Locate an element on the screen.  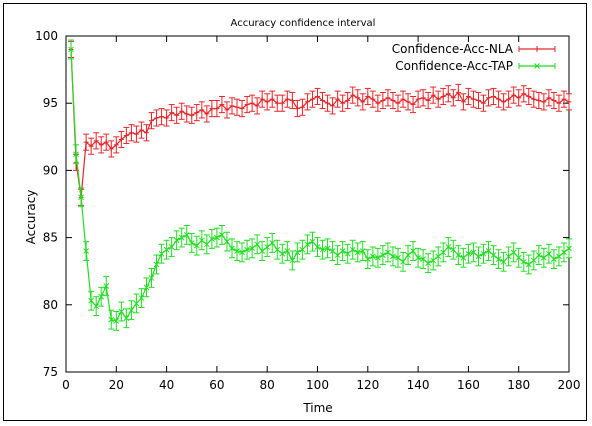
y-tick-label: 85 is located at coordinates (50, 238).